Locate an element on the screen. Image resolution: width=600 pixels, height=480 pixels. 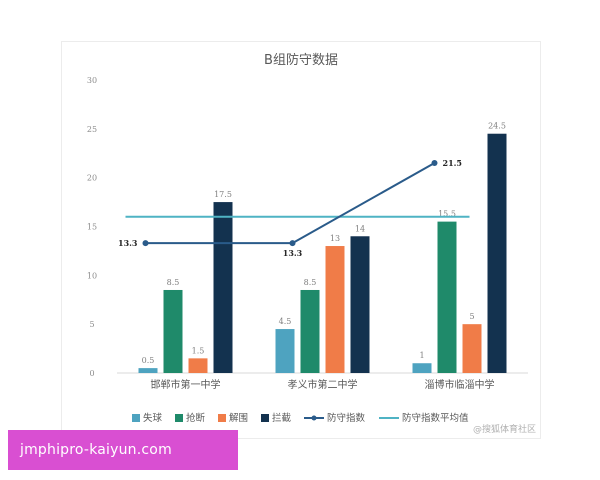
promo-banner: jmphipro-kaiyun.com is located at coordinates (123, 450).